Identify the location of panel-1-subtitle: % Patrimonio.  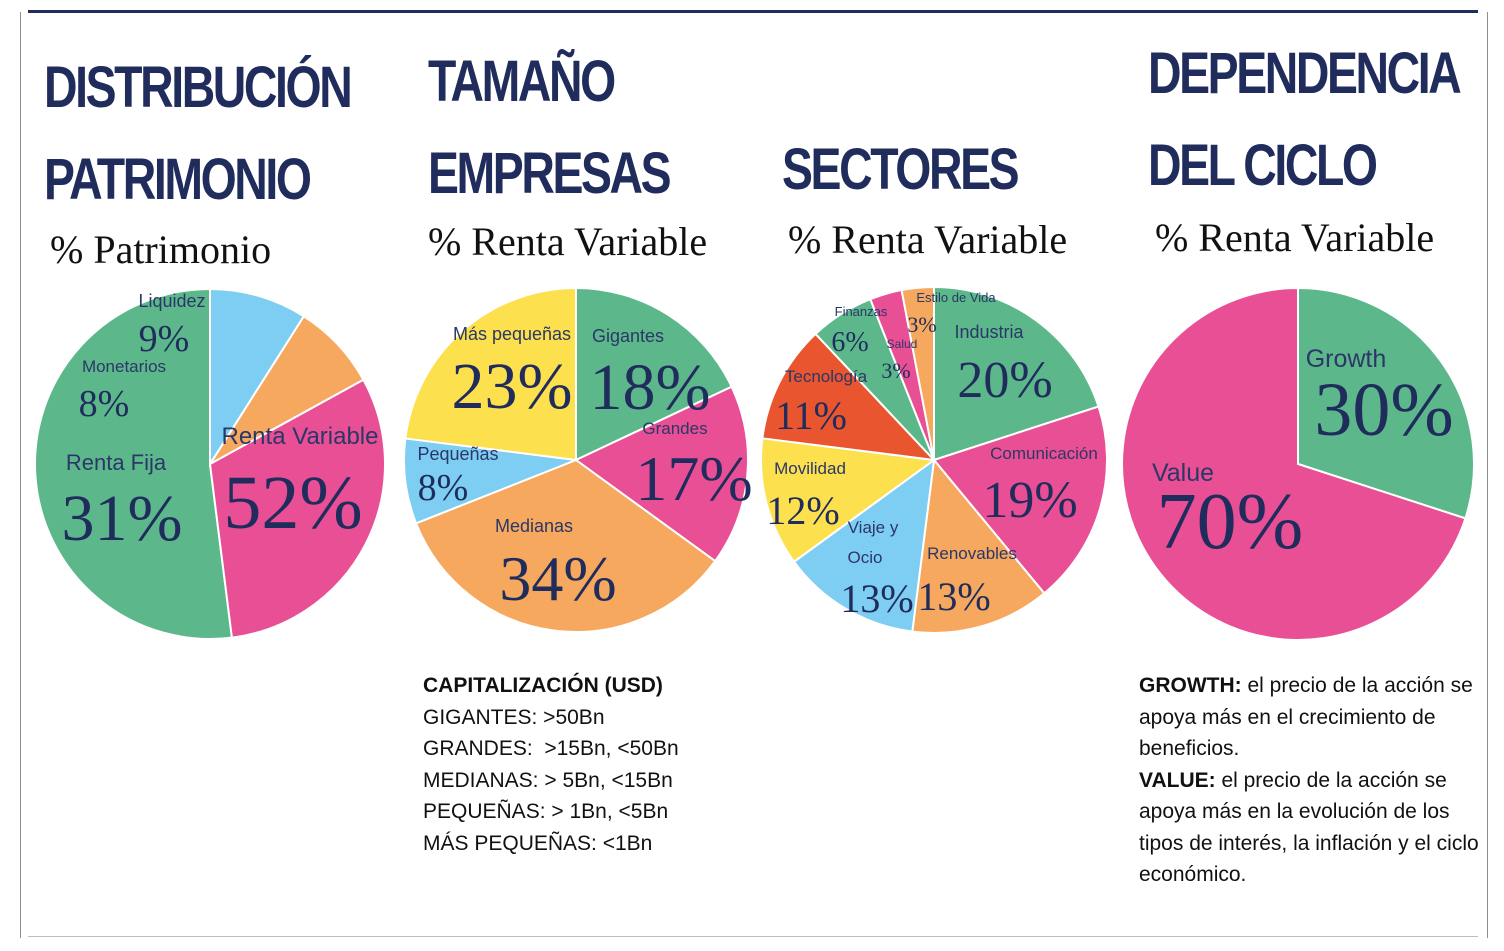
(161, 249).